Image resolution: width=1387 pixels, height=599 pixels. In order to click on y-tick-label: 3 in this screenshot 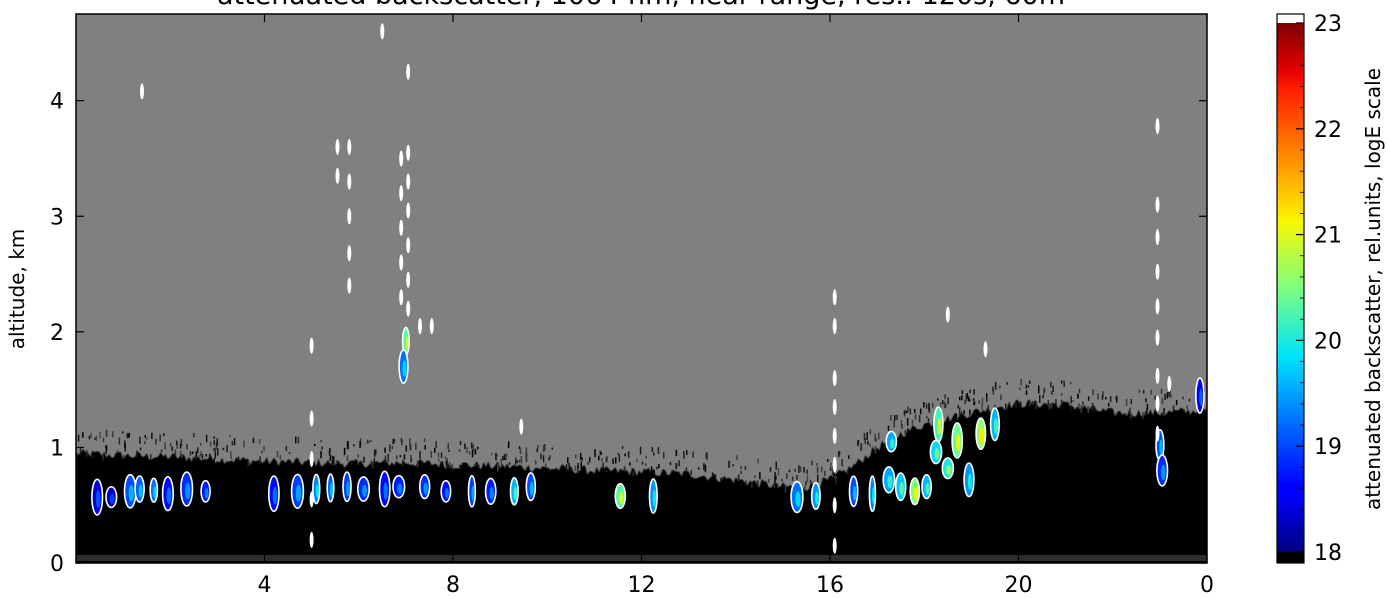, I will do `click(57, 217)`.